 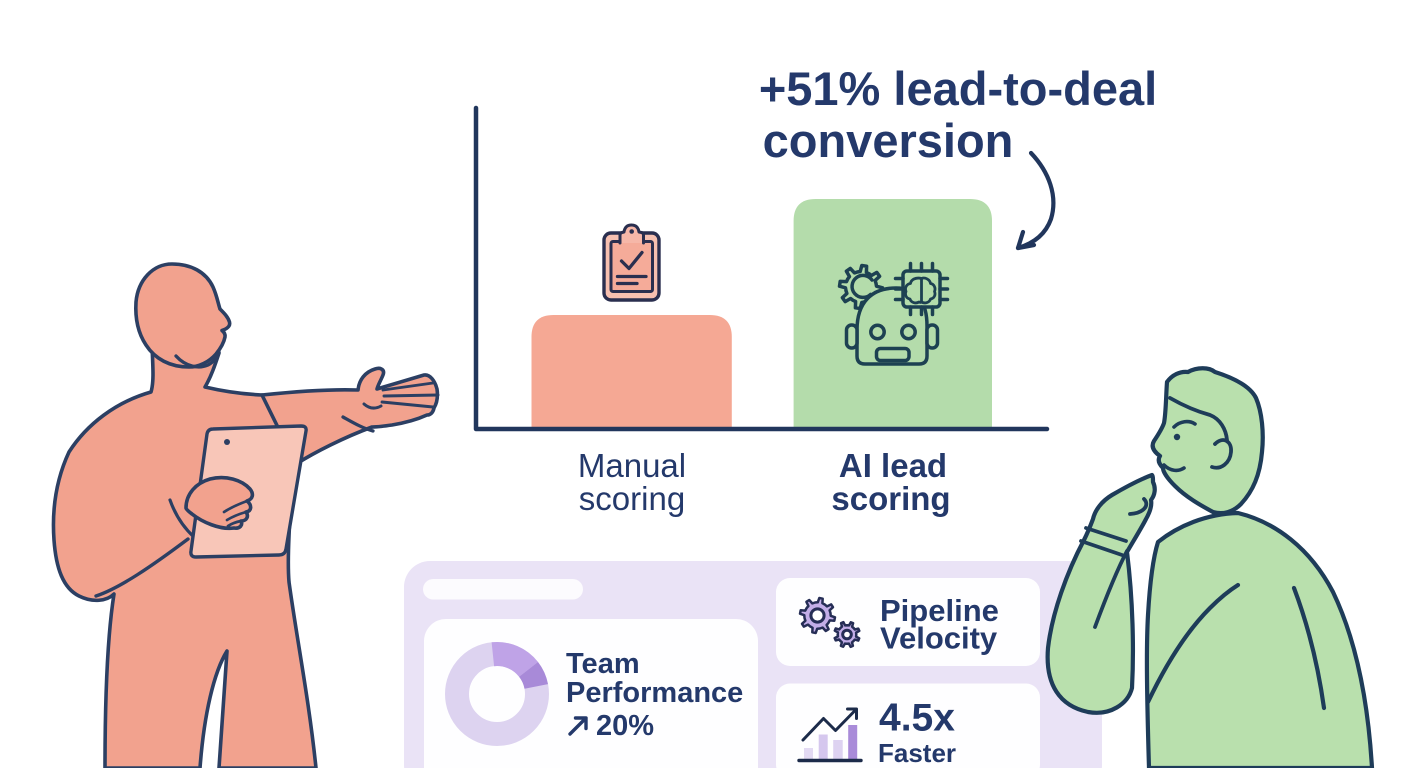 What do you see at coordinates (888, 140) in the screenshot?
I see `svg-text: conversion` at bounding box center [888, 140].